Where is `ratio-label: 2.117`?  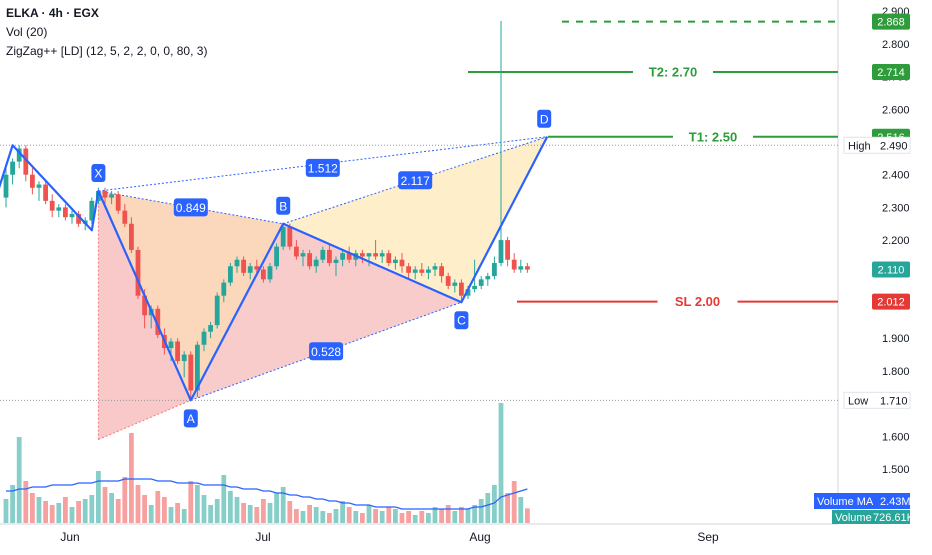 ratio-label: 2.117 is located at coordinates (415, 181).